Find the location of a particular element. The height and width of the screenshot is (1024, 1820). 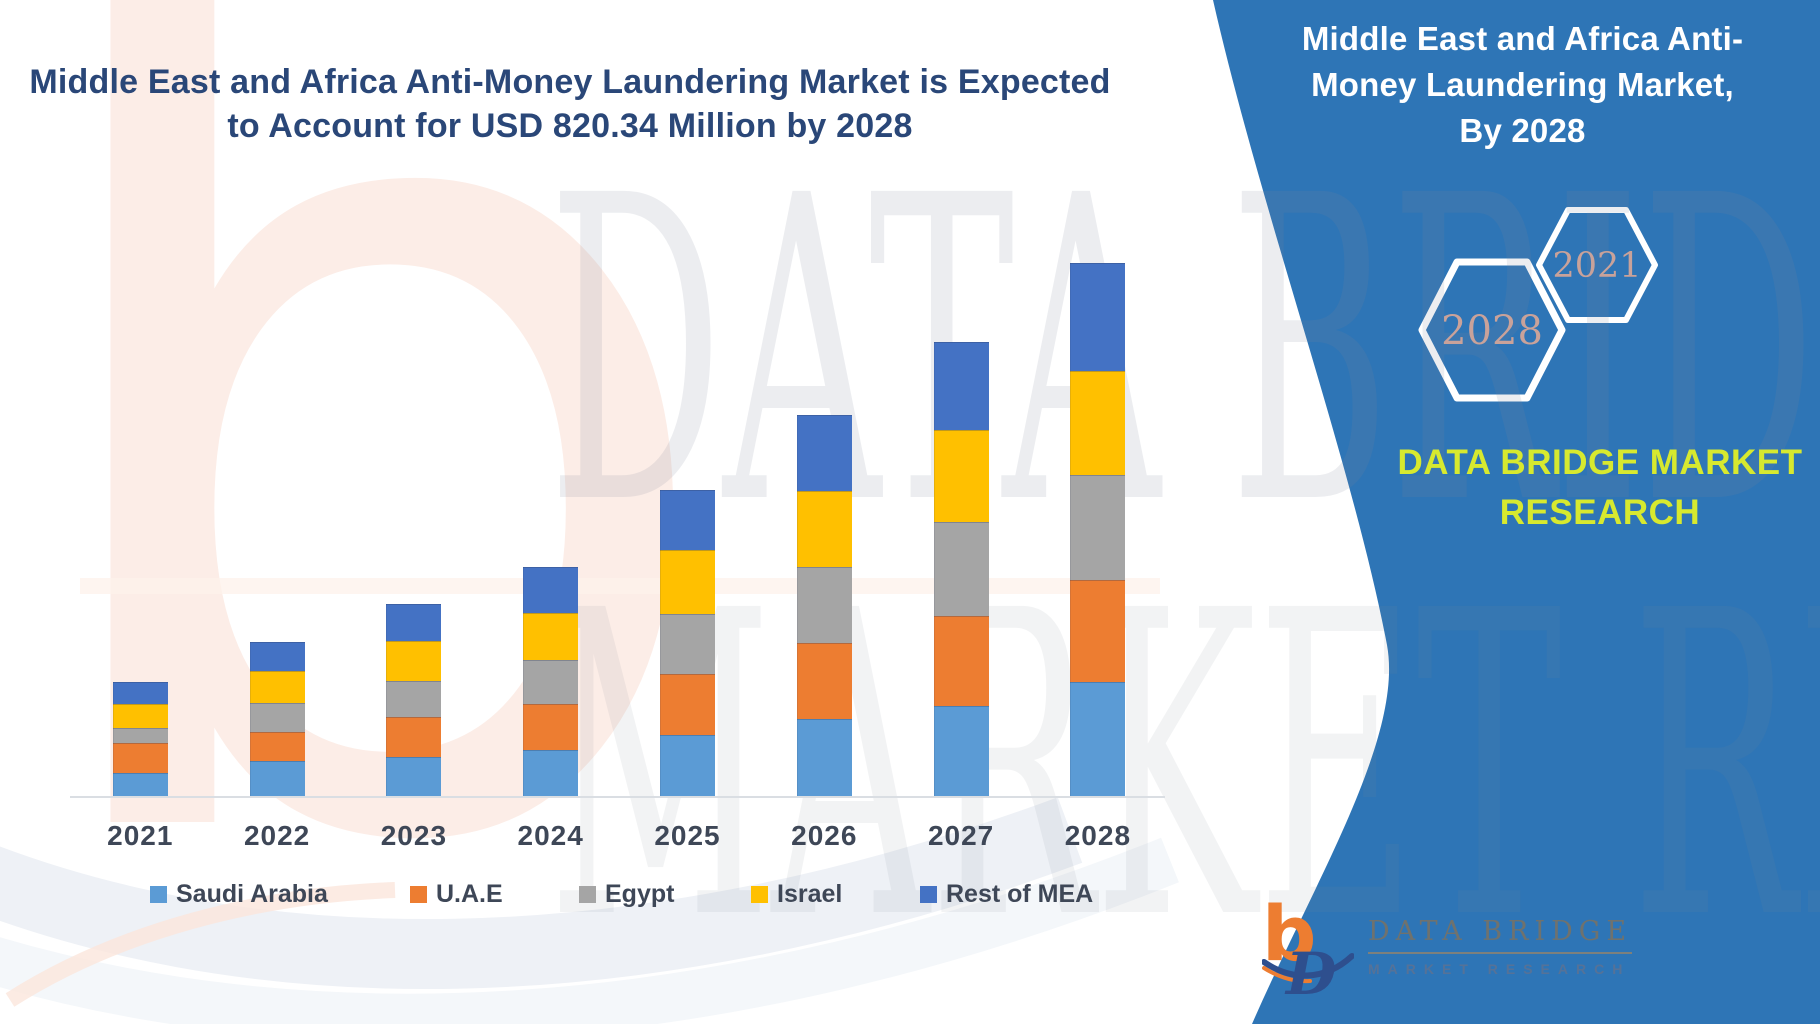

segment-israel-2024 is located at coordinates (551, 636).